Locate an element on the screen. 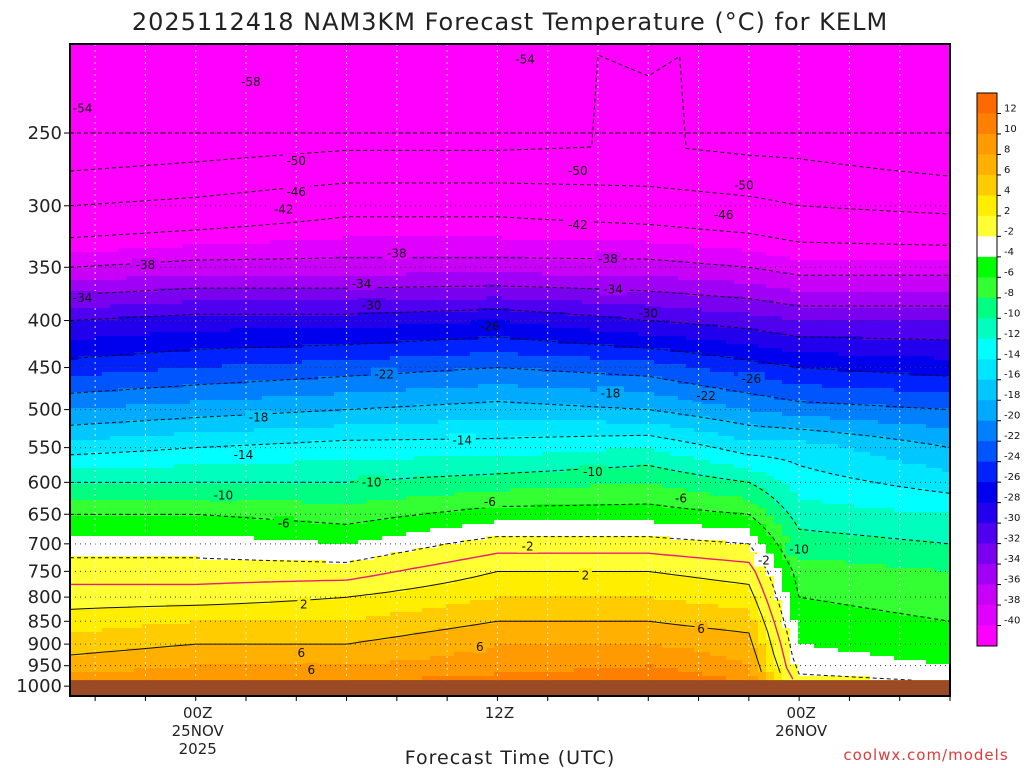  contour-label-bg is located at coordinates (585, 575).